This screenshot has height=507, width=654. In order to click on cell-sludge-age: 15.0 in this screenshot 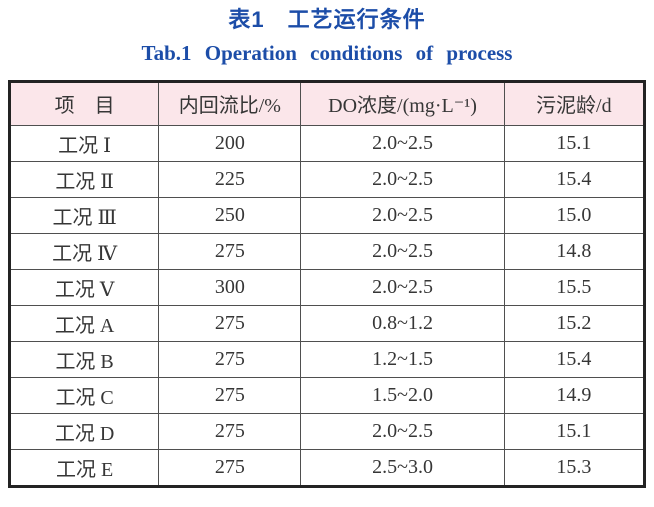, I will do `click(574, 215)`.